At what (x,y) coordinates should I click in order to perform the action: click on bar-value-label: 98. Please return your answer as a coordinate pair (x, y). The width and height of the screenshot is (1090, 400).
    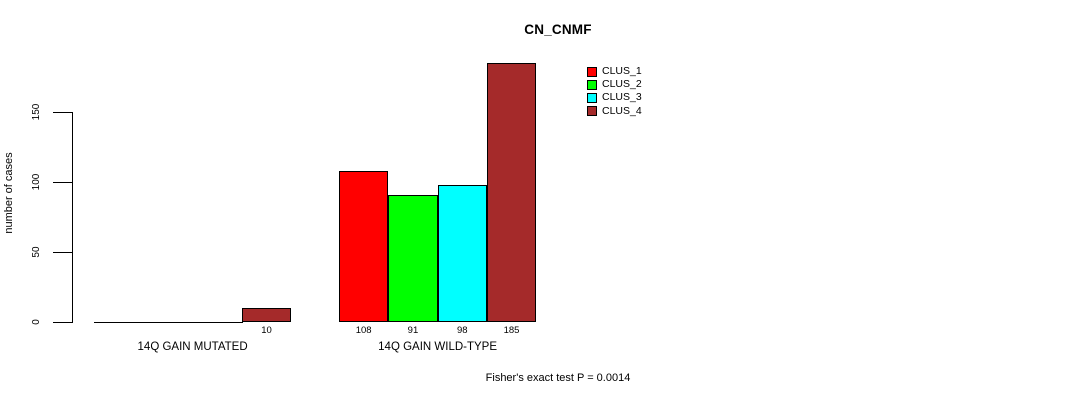
    Looking at the image, I should click on (462, 330).